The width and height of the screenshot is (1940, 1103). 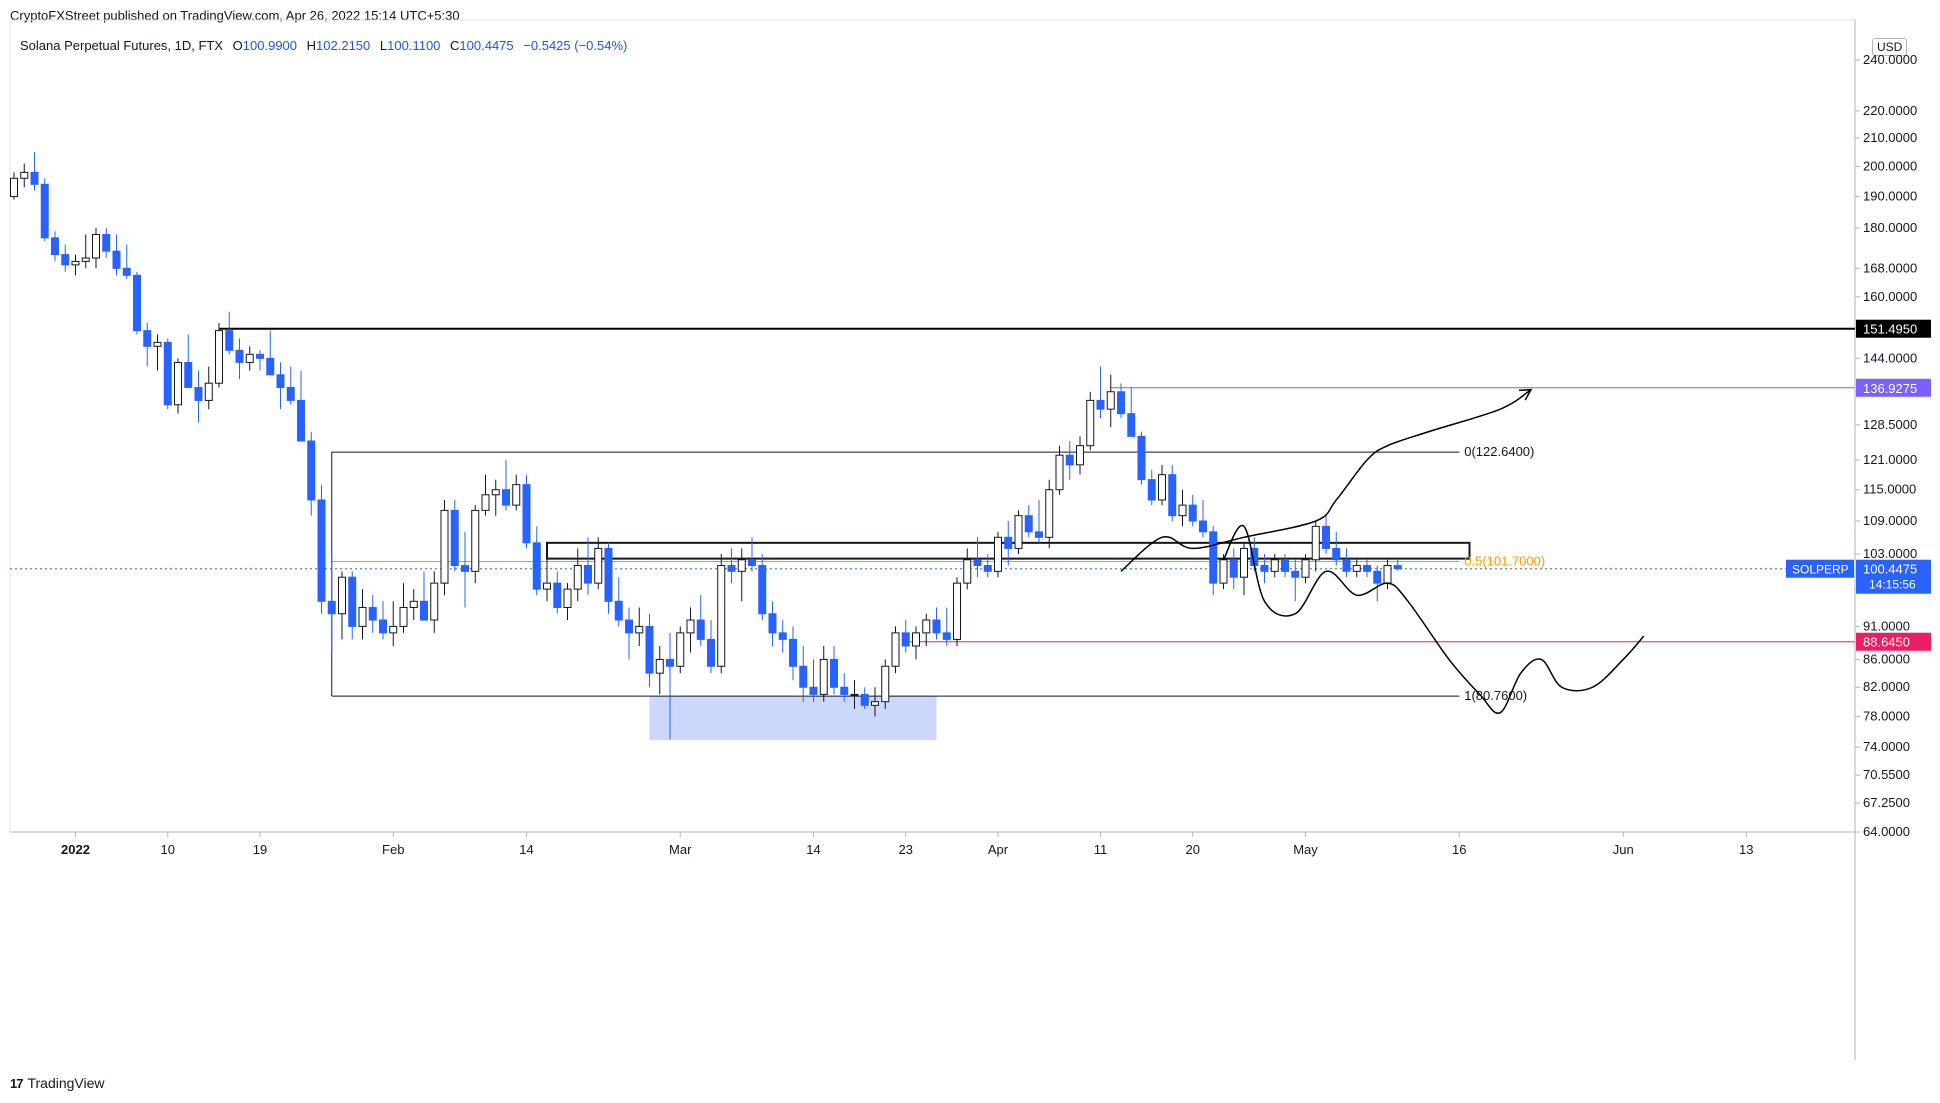 I want to click on symbol-badge-label: SOLPERP, so click(x=1820, y=570).